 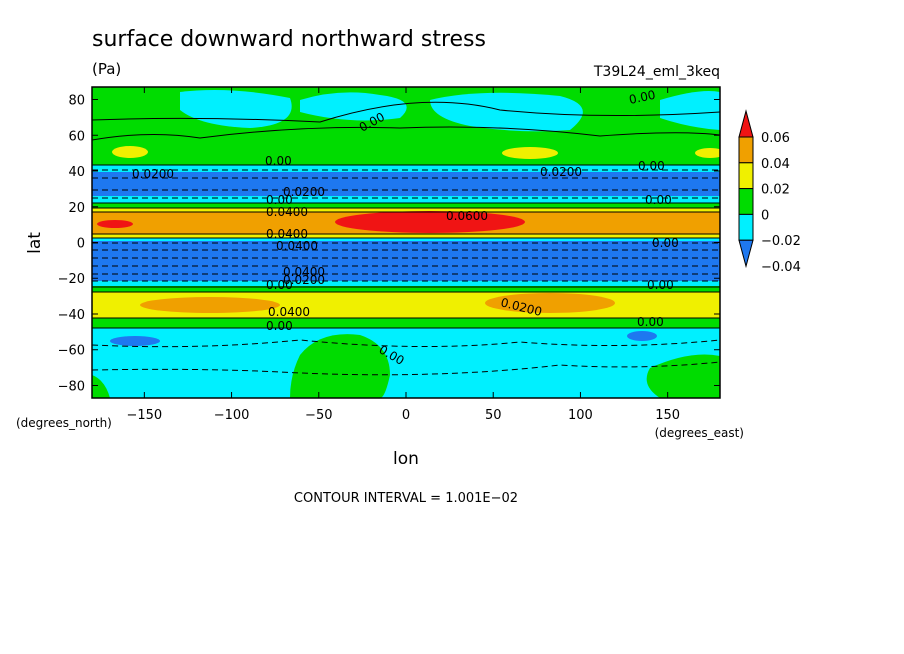 What do you see at coordinates (467, 216) in the screenshot?
I see `contour-label: 0.0600` at bounding box center [467, 216].